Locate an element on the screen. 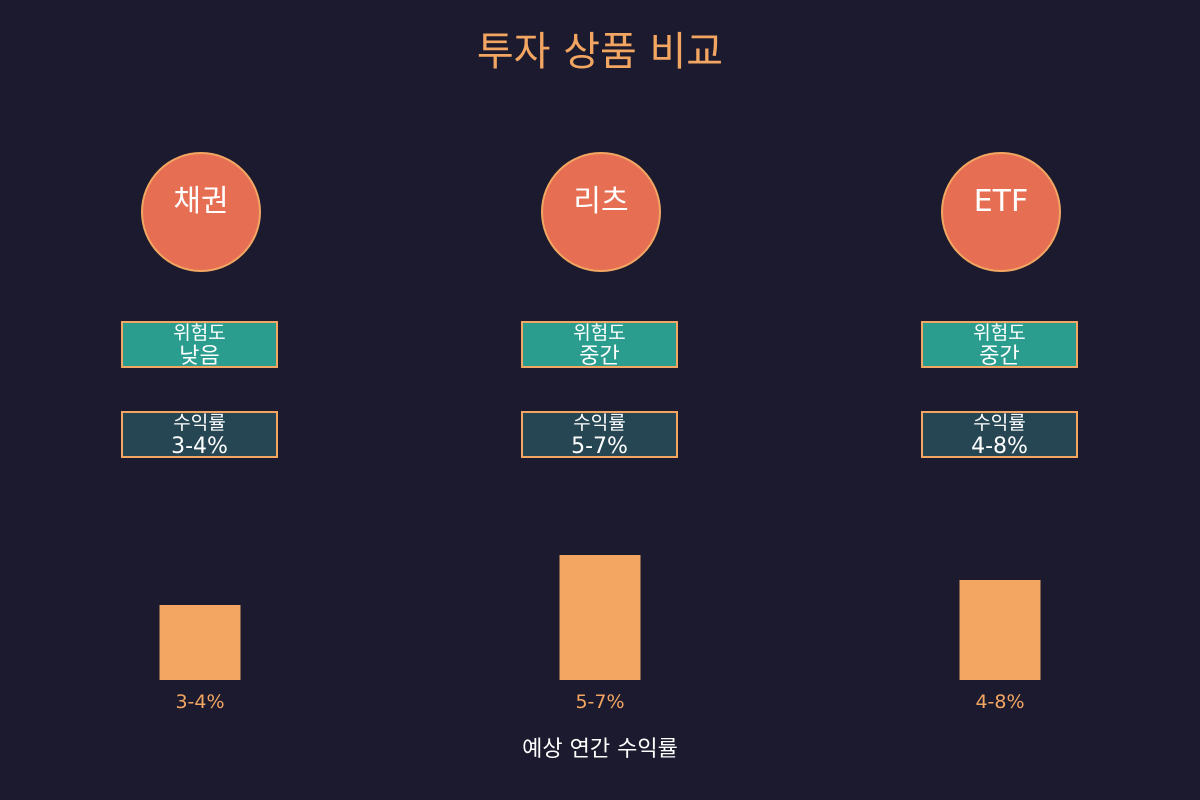 The image size is (1200, 800). product-name: 채권 is located at coordinates (201, 201).